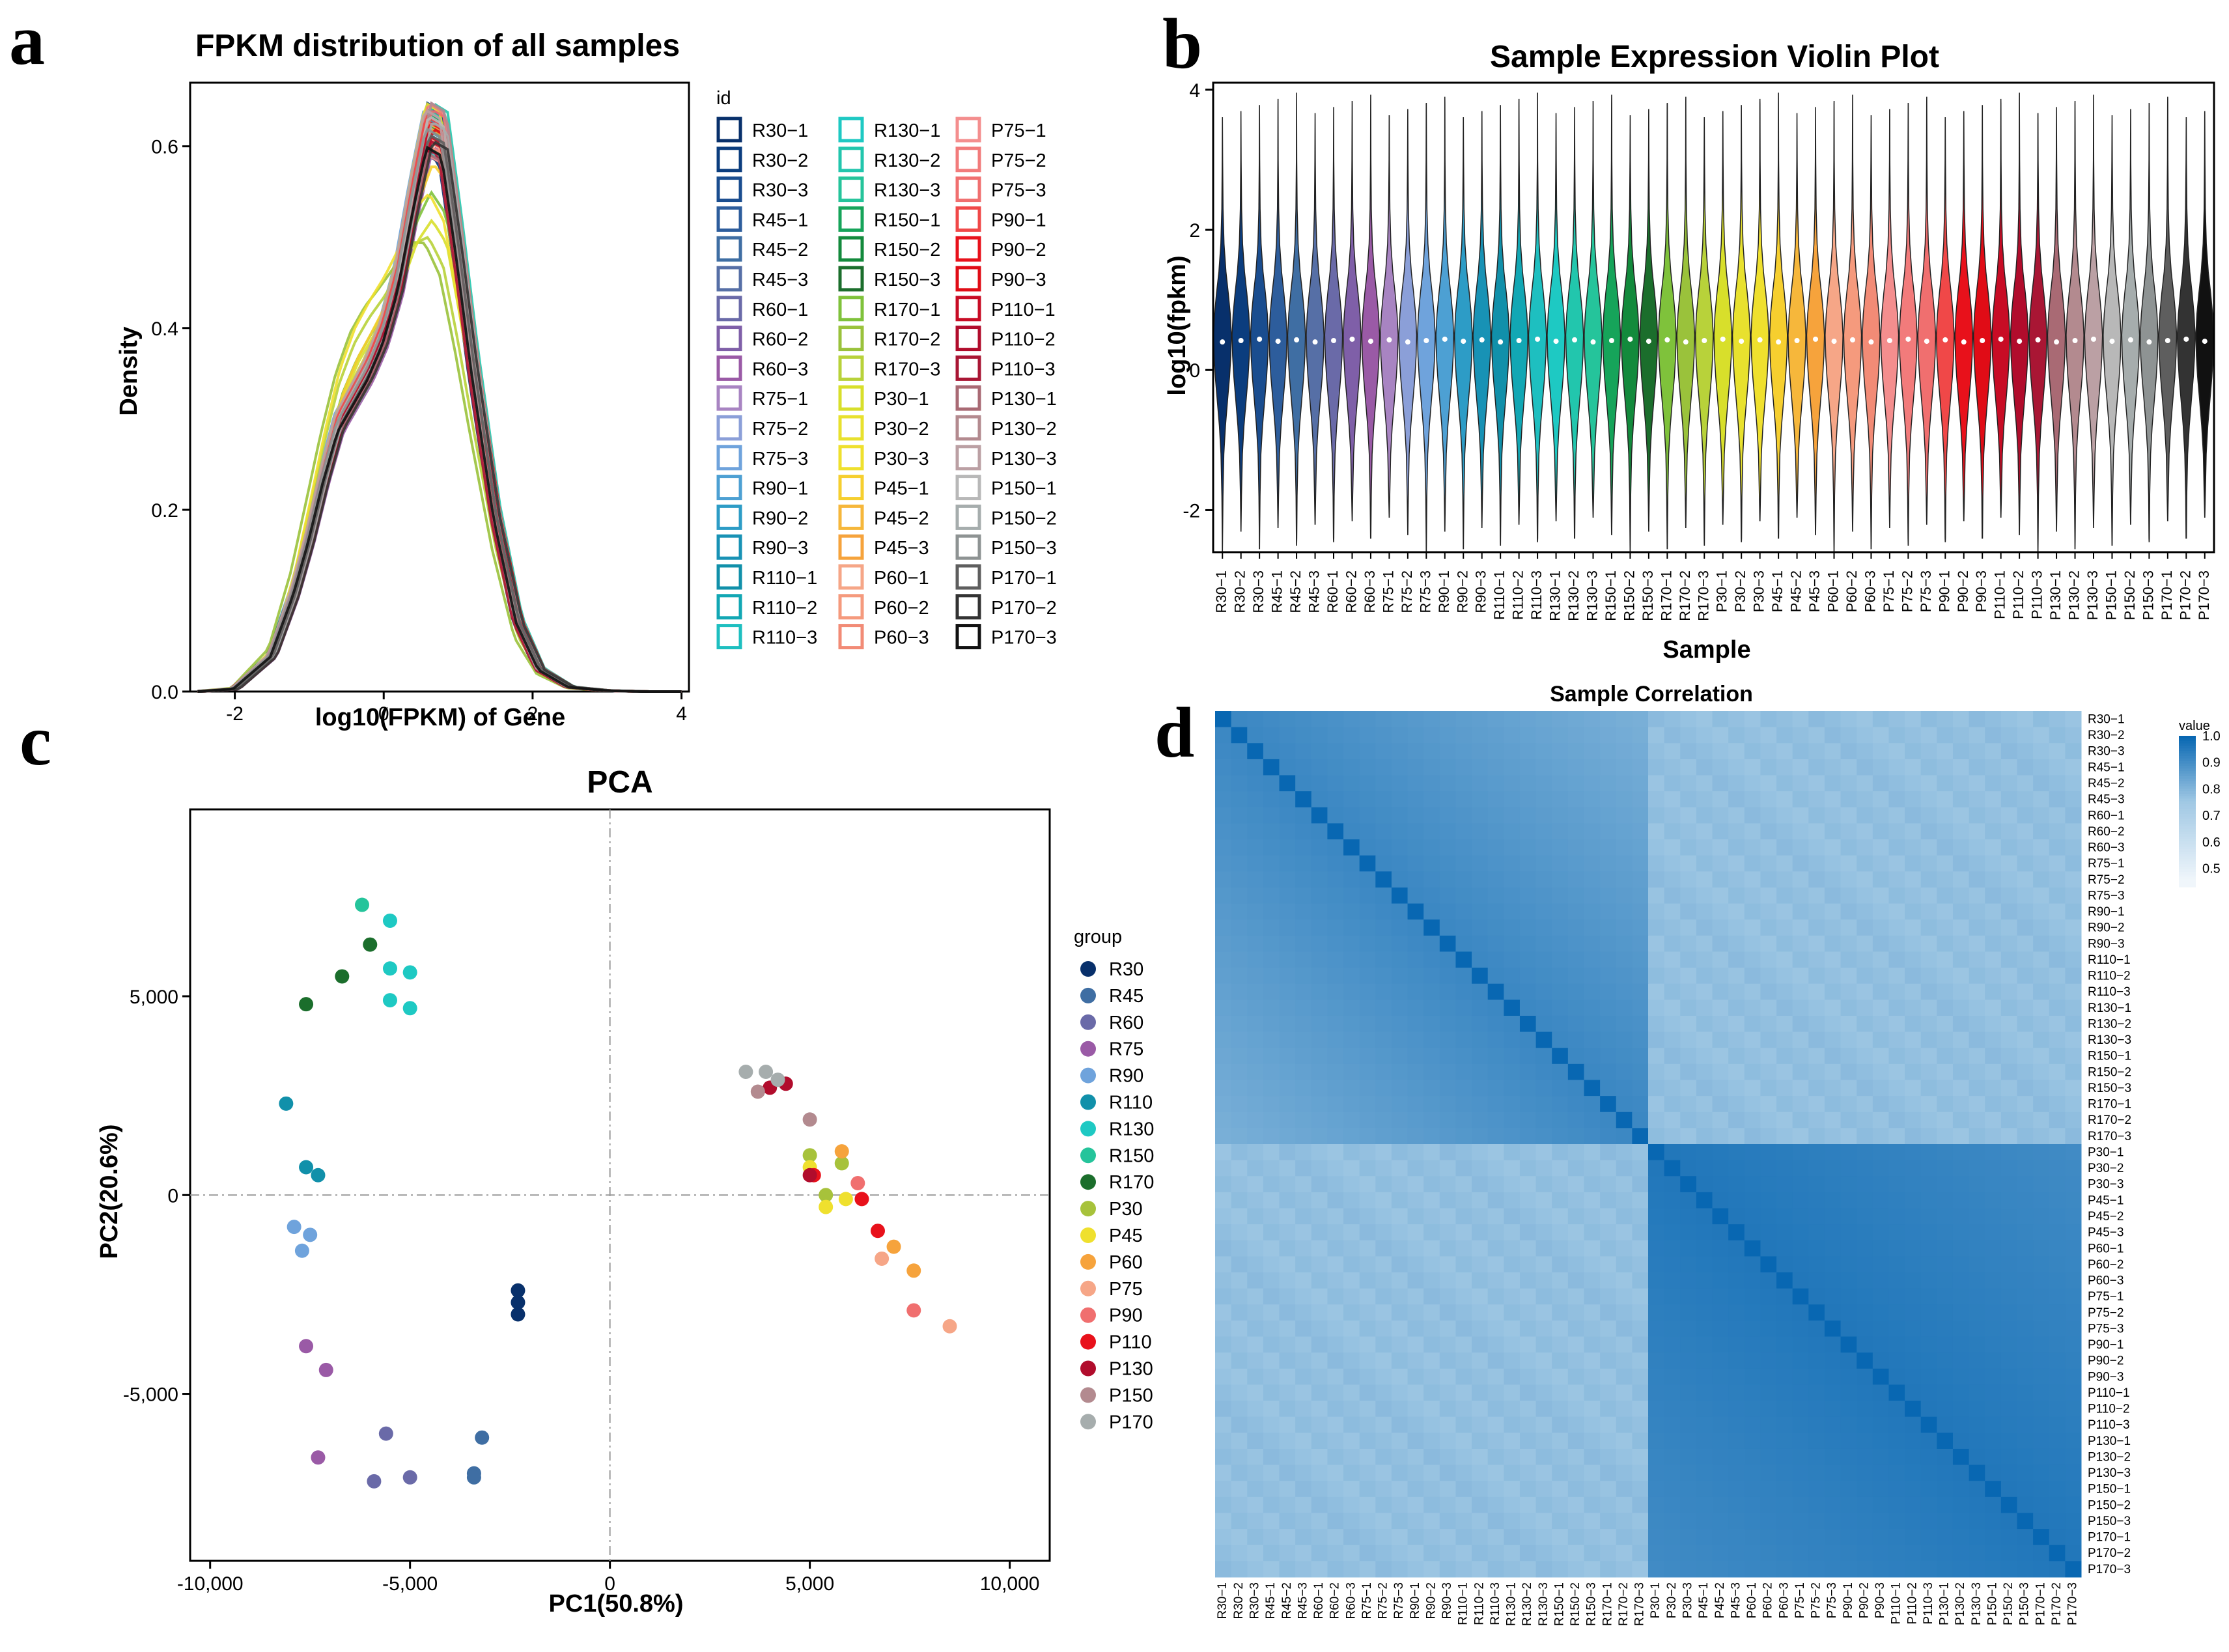 The height and width of the screenshot is (1652, 2229). Describe the element at coordinates (2106, 880) in the screenshot. I see `heatmap-row-label: R75−2` at that location.